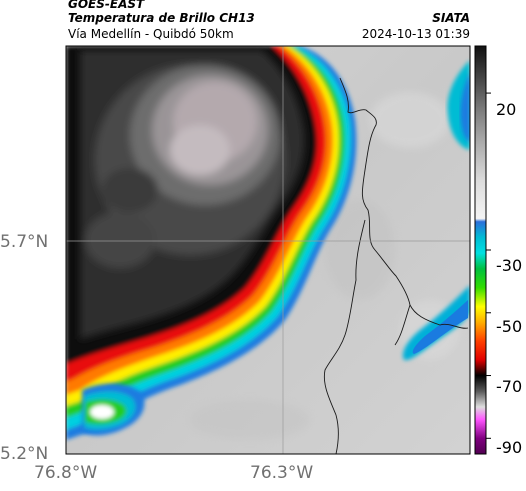 The image size is (526, 491). Describe the element at coordinates (506, 109) in the screenshot. I see `colorbar-label-20: 20` at that location.